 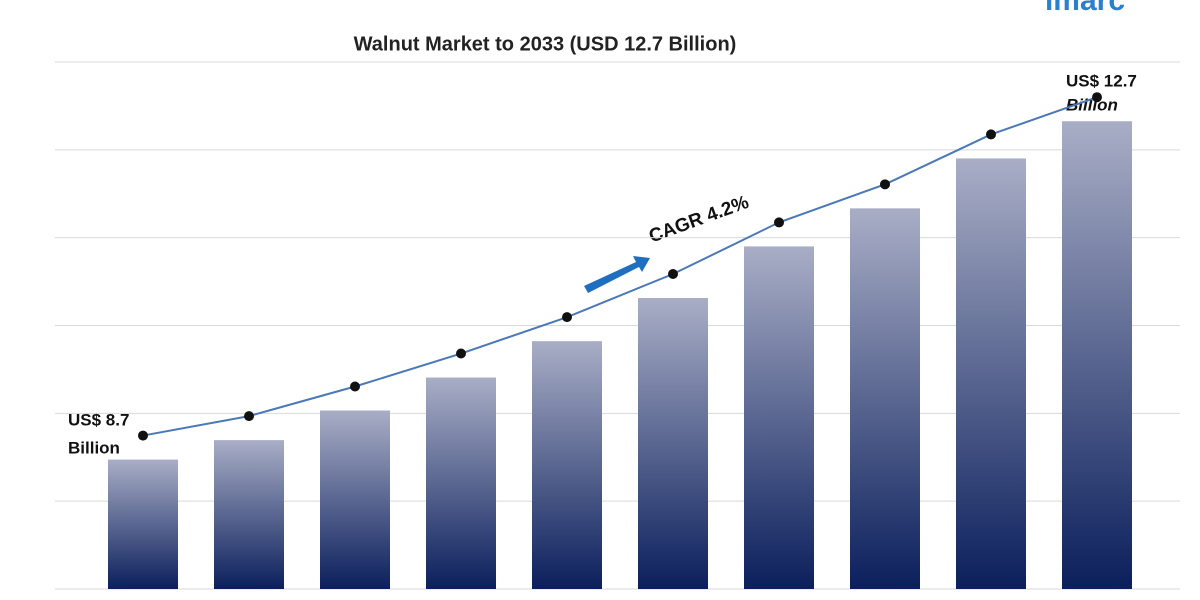 I want to click on start-label: Billion, so click(x=94, y=447).